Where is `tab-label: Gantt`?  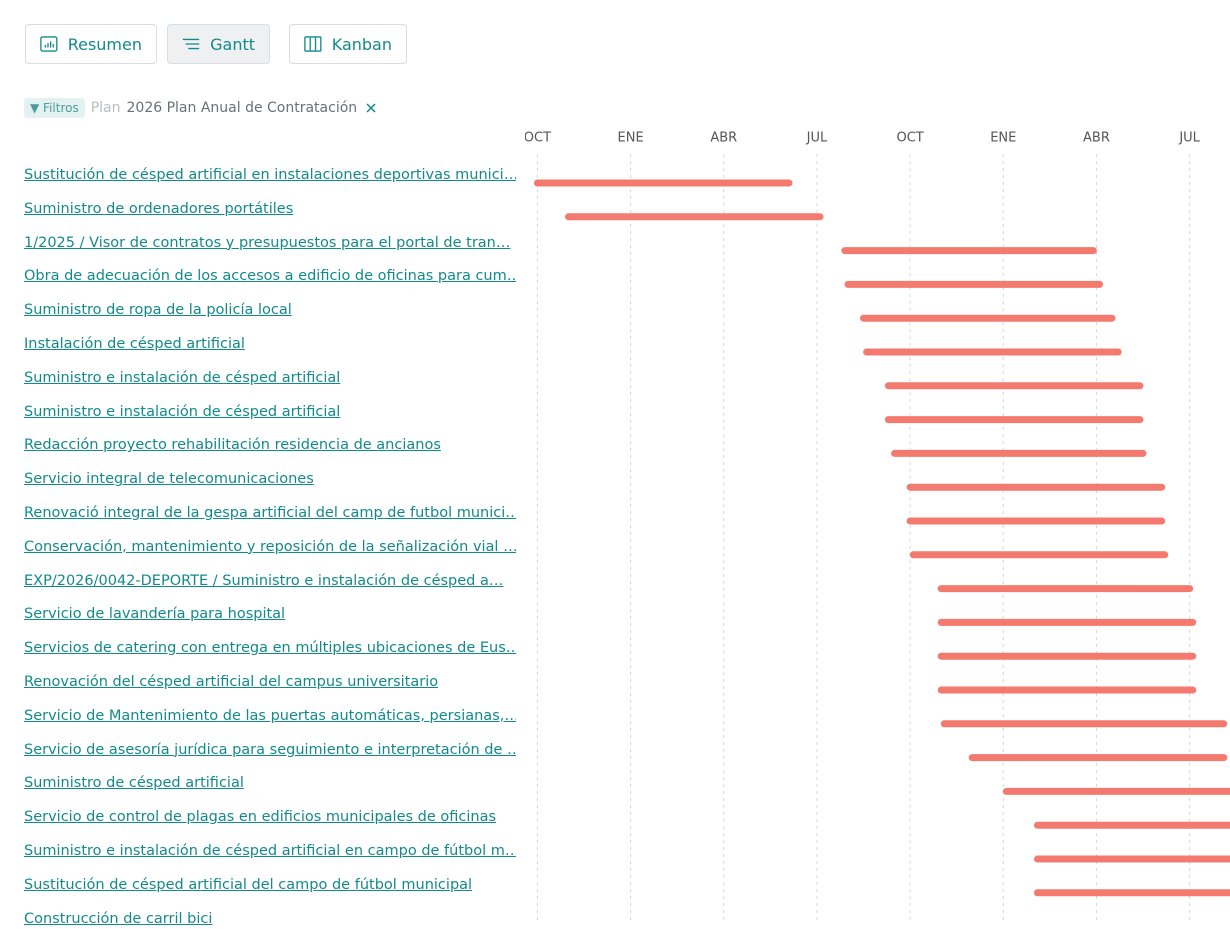
tab-label: Gantt is located at coordinates (232, 44).